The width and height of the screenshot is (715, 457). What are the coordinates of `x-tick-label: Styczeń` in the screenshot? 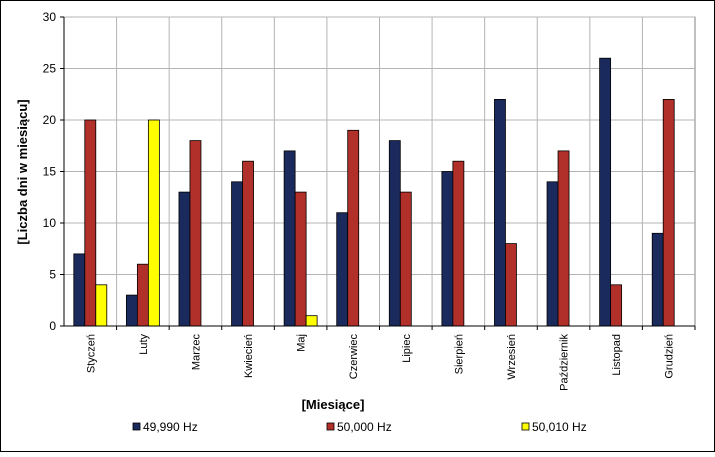 It's located at (91, 353).